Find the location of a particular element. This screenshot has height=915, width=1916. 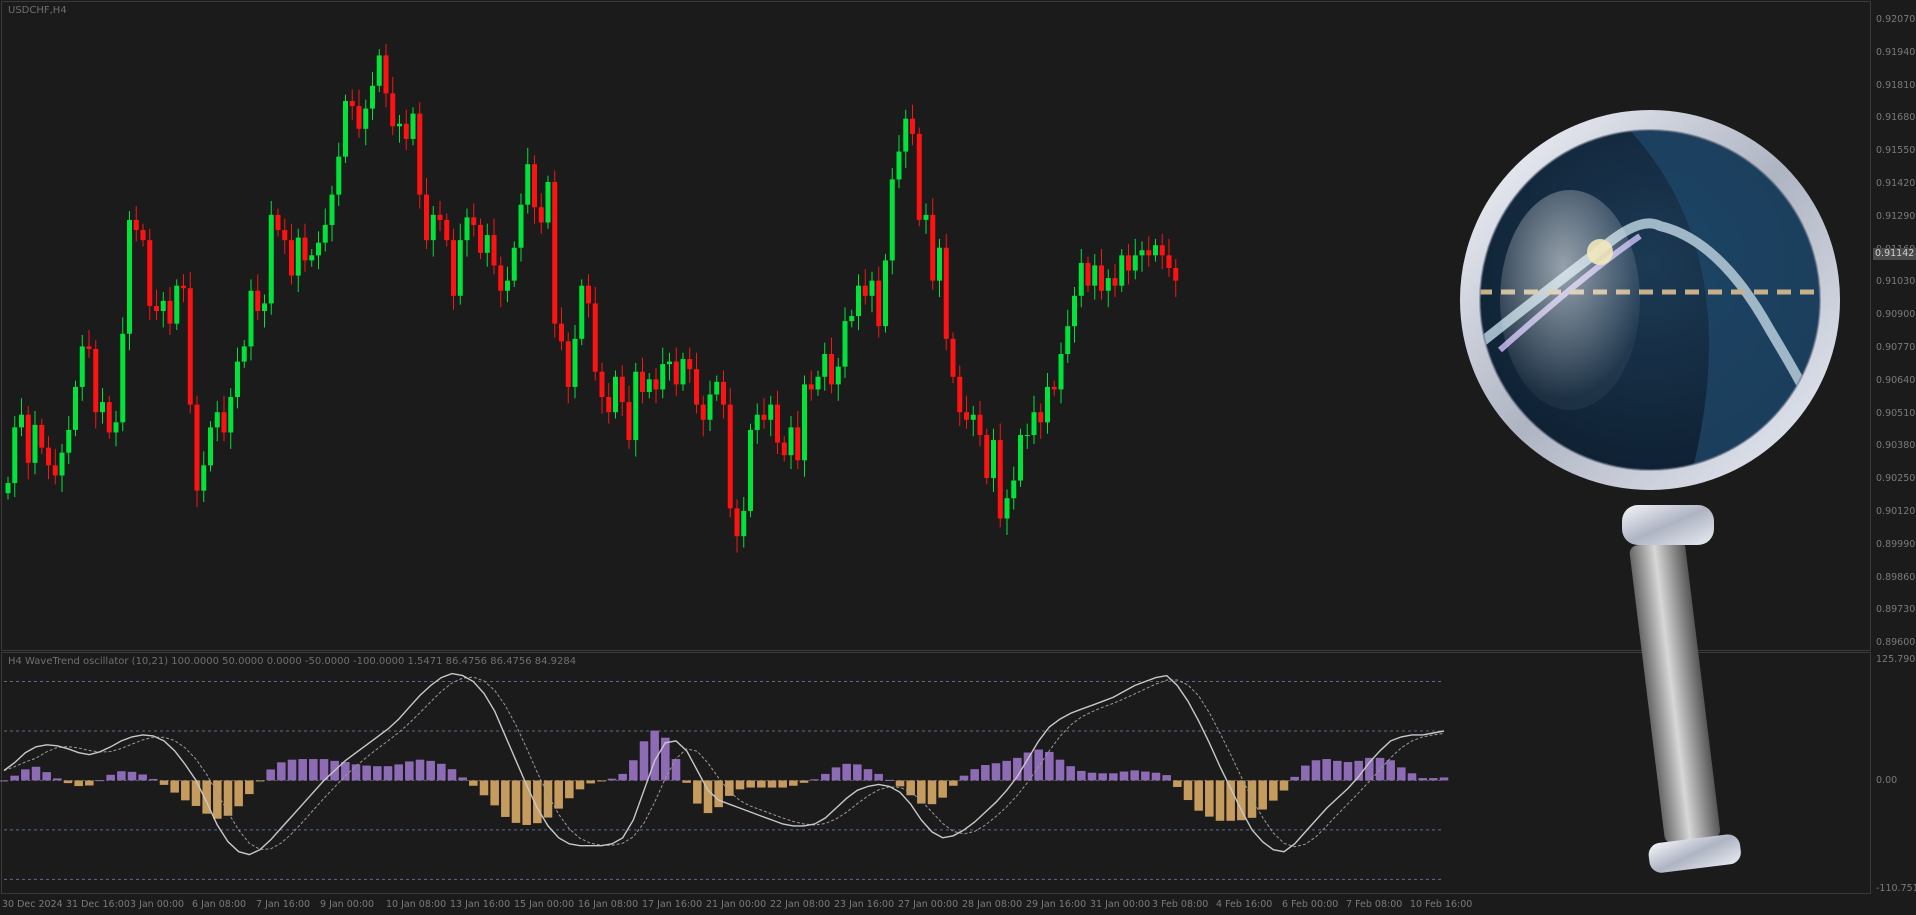

time-tick-label: 3 Jan 00:00 is located at coordinates (157, 904).